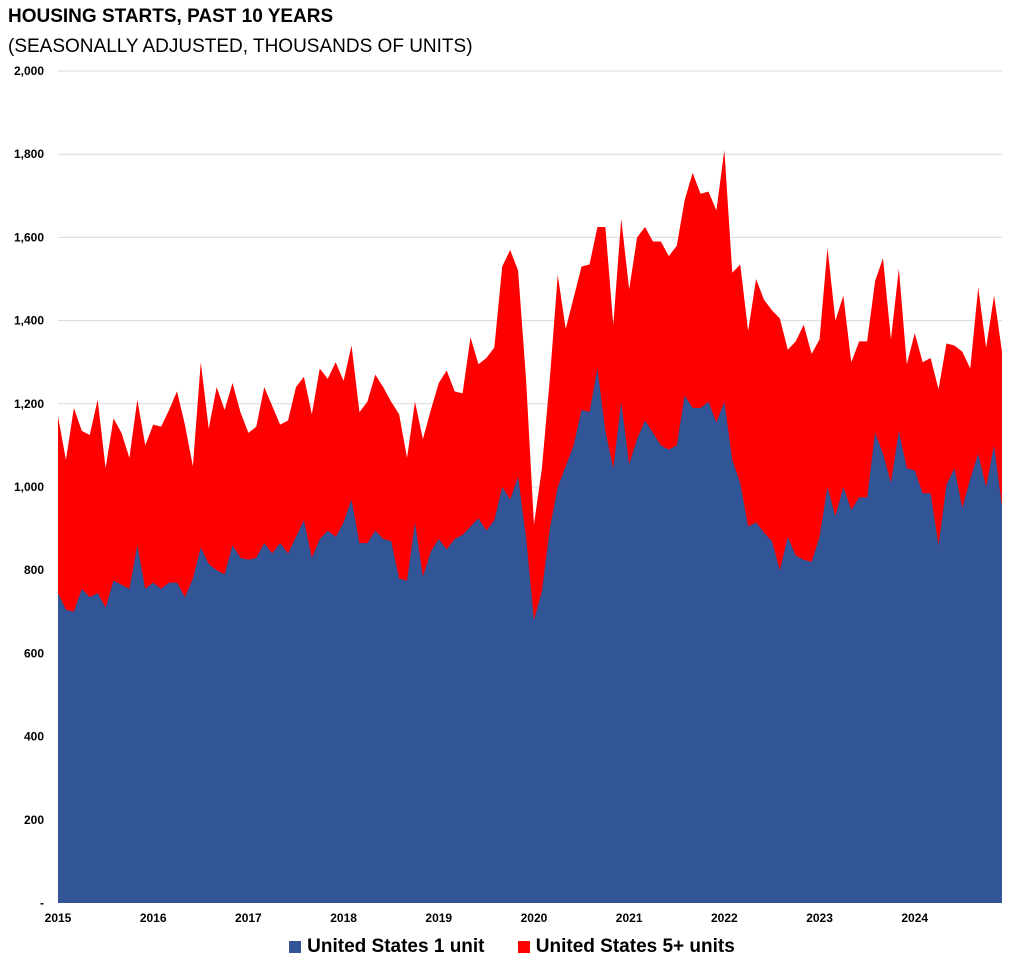 The height and width of the screenshot is (969, 1024). What do you see at coordinates (523, 947) in the screenshot?
I see `legend-swatch-5plus-units` at bounding box center [523, 947].